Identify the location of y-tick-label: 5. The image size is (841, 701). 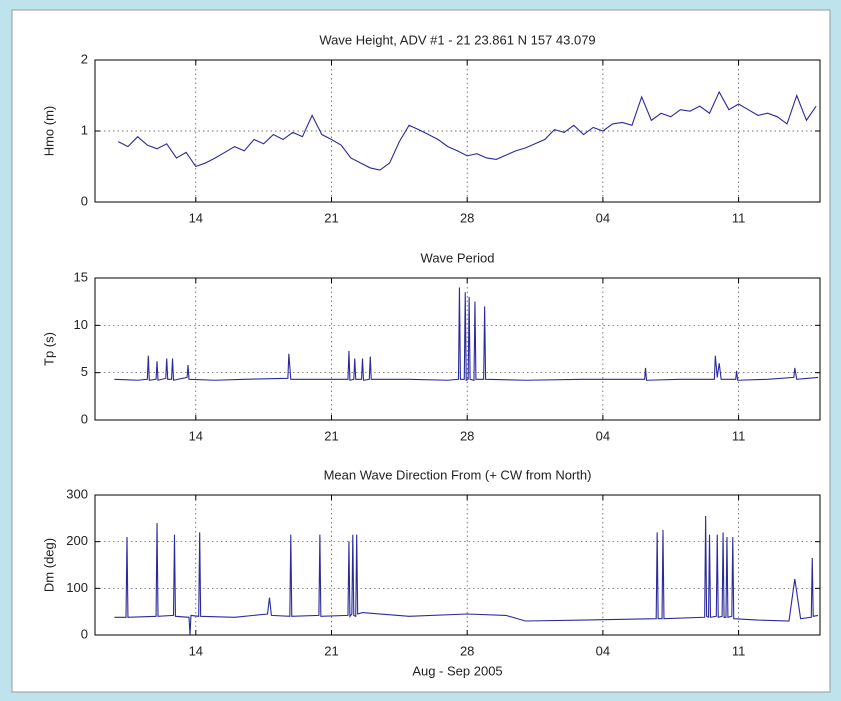
(84, 371).